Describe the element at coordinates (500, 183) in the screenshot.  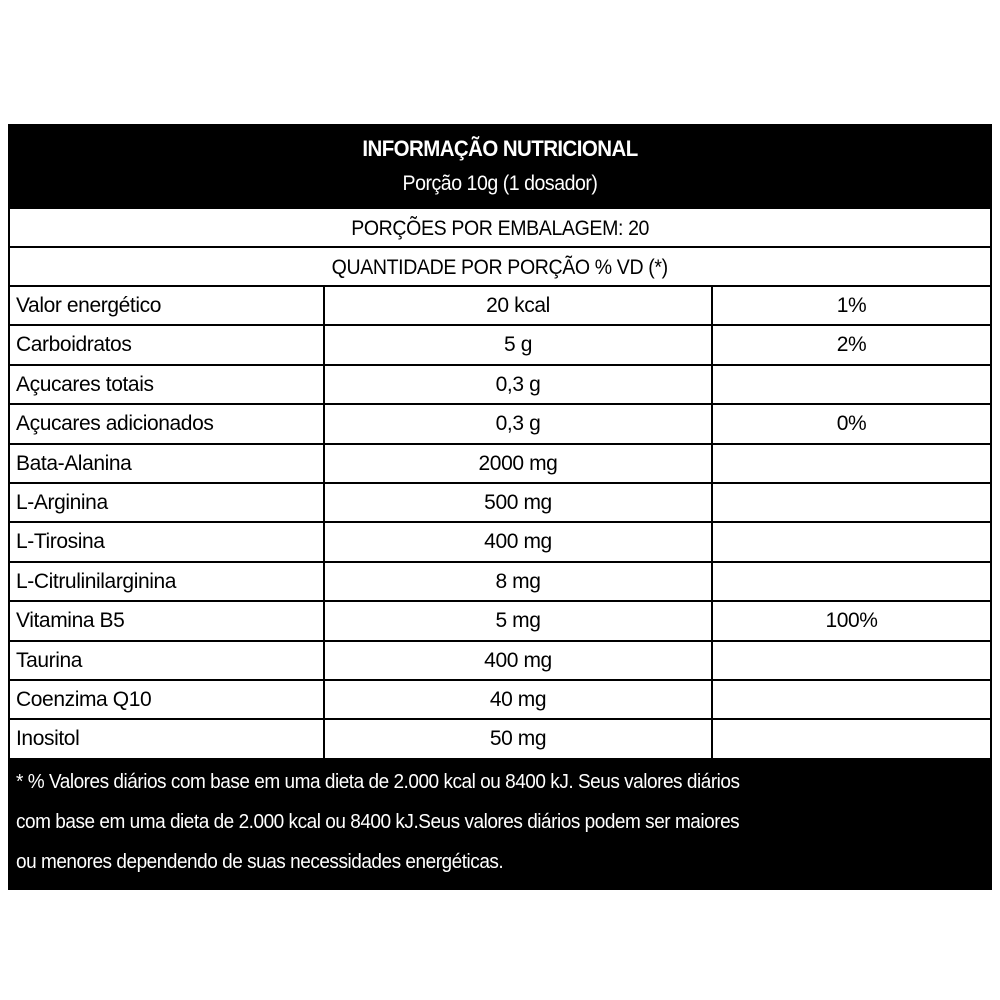
I see `portion-size: Porção 10g (1 dosador)` at that location.